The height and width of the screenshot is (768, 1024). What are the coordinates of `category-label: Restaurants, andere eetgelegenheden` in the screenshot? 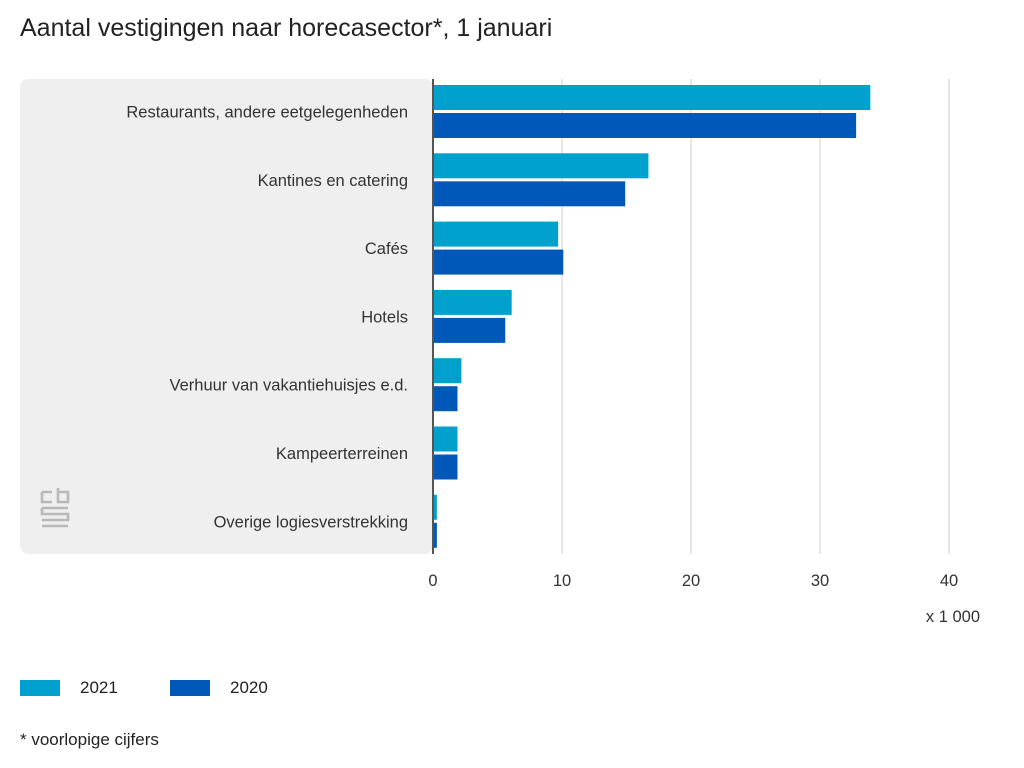 It's located at (267, 113).